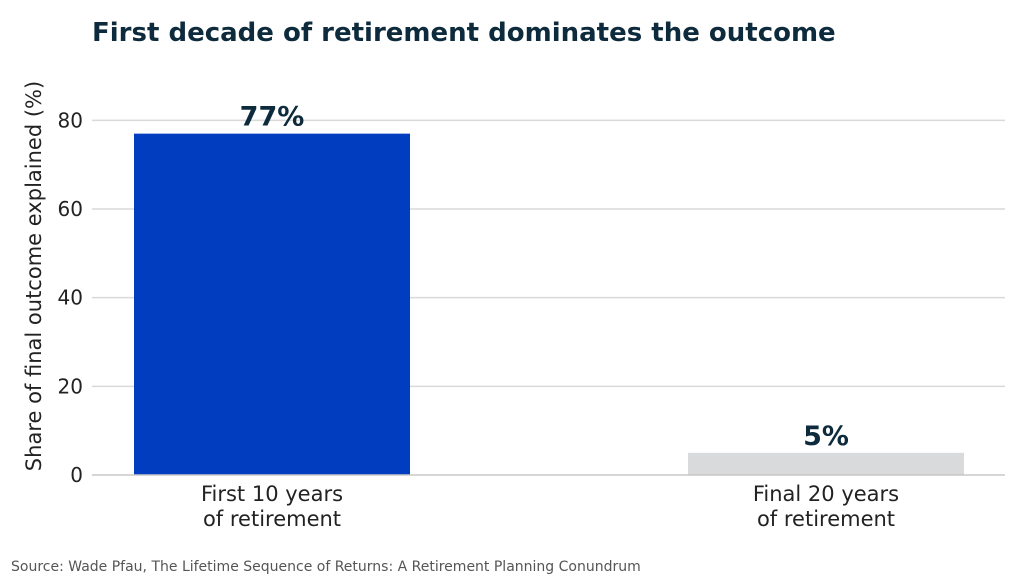 The image size is (1030, 579). I want to click on y-tick-label: 20, so click(70, 386).